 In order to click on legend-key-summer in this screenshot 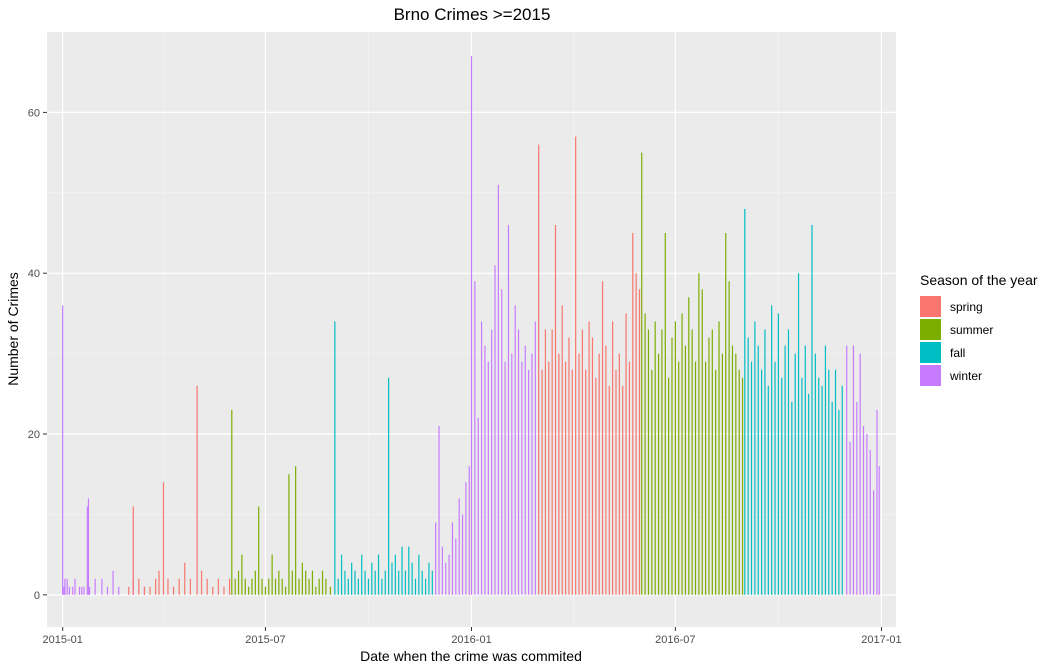, I will do `click(930, 329)`.